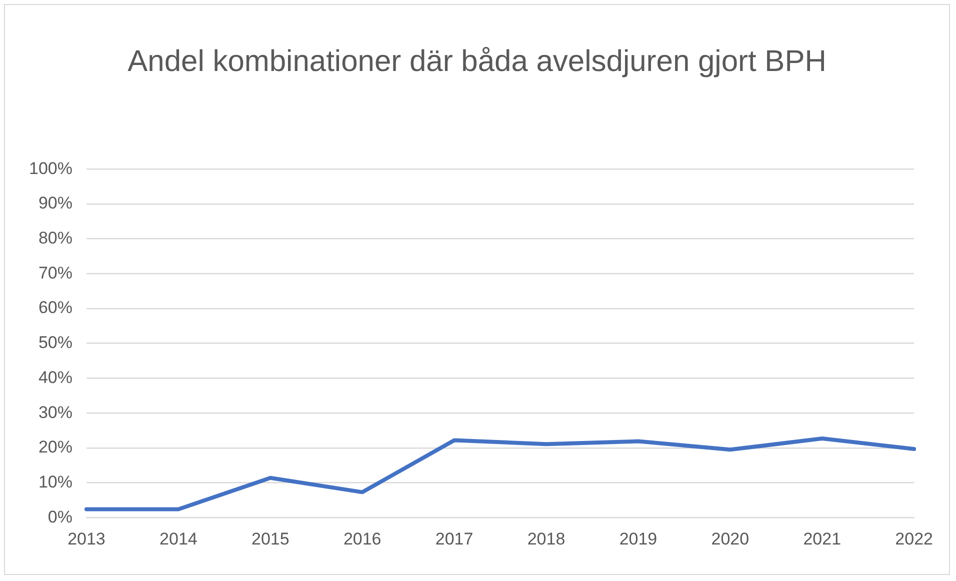  What do you see at coordinates (50, 168) in the screenshot?
I see `y-tick-label: 100%` at bounding box center [50, 168].